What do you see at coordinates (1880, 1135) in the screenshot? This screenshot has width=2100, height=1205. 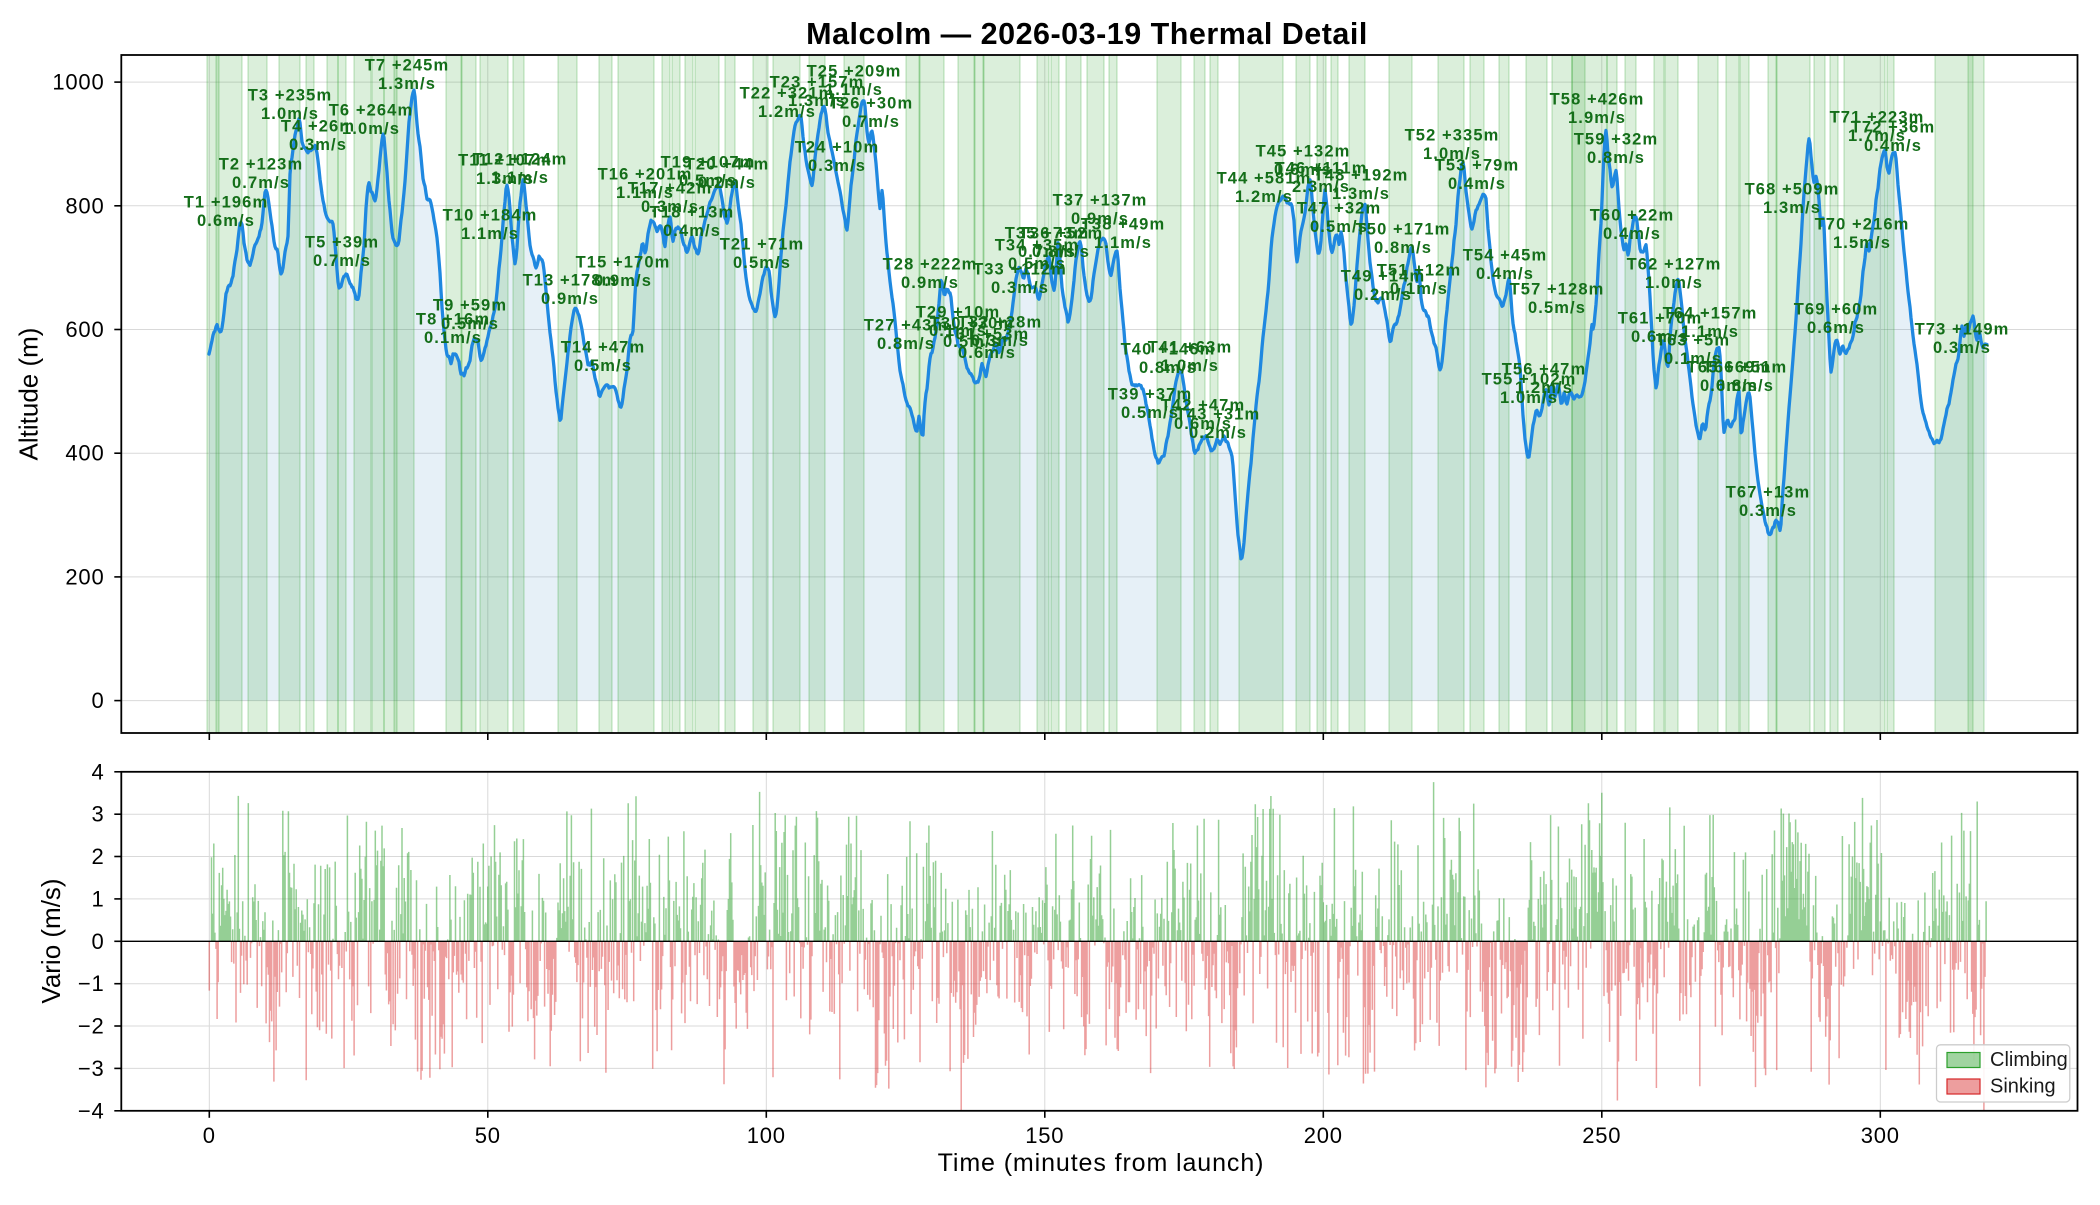 I see `svg-text: 300` at bounding box center [1880, 1135].